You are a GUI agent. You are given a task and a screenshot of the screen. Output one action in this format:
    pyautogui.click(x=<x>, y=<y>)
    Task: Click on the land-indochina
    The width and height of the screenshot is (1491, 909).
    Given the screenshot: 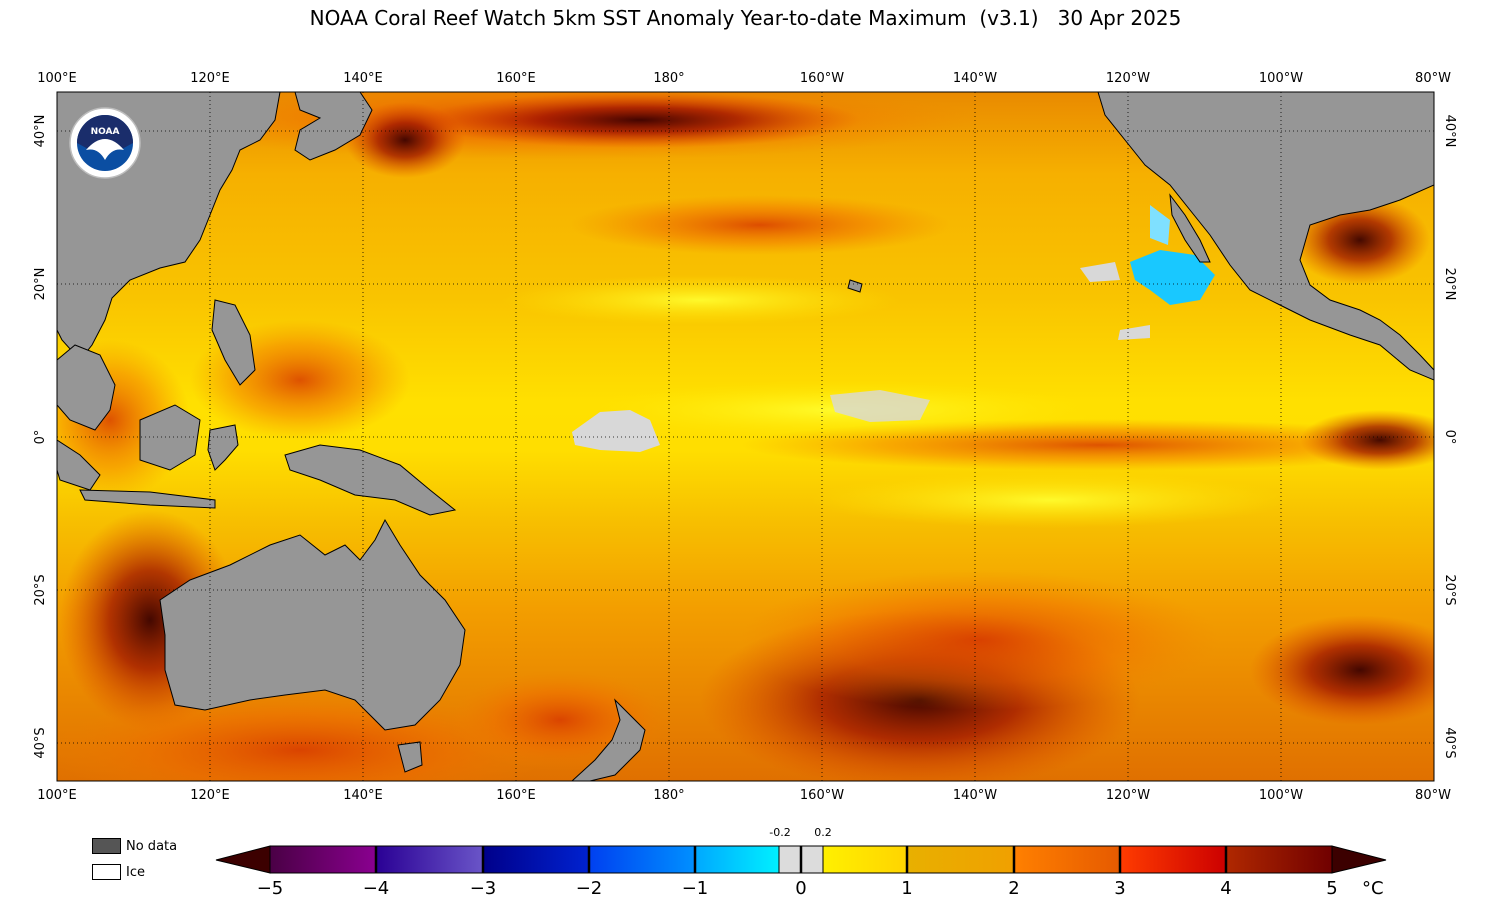 What is the action you would take?
    pyautogui.click(x=86, y=387)
    